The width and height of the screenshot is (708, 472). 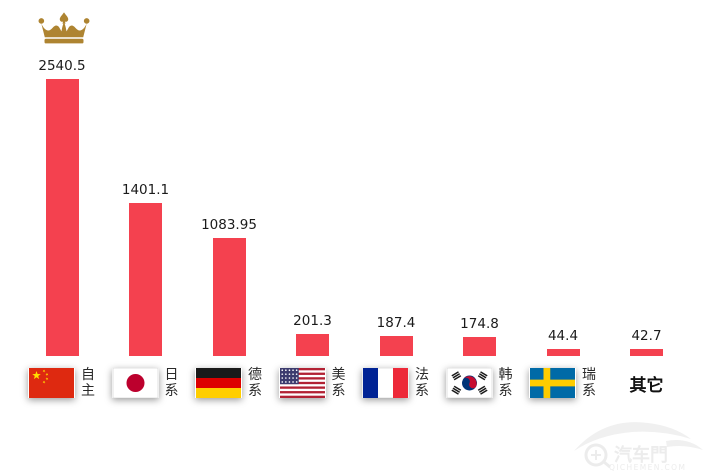 What do you see at coordinates (145, 190) in the screenshot?
I see `bar-value-label: 1401.1` at bounding box center [145, 190].